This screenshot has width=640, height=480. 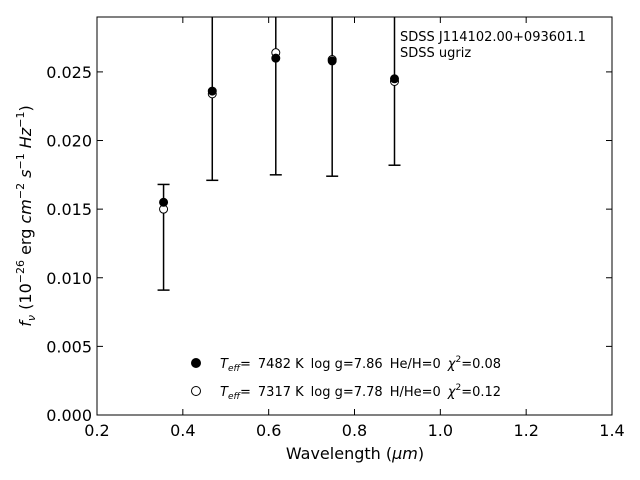 What do you see at coordinates (26, 215) in the screenshot?
I see `y-axis-label: fν (10−26 erg cm−2 s−1 Hz−1)` at bounding box center [26, 215].